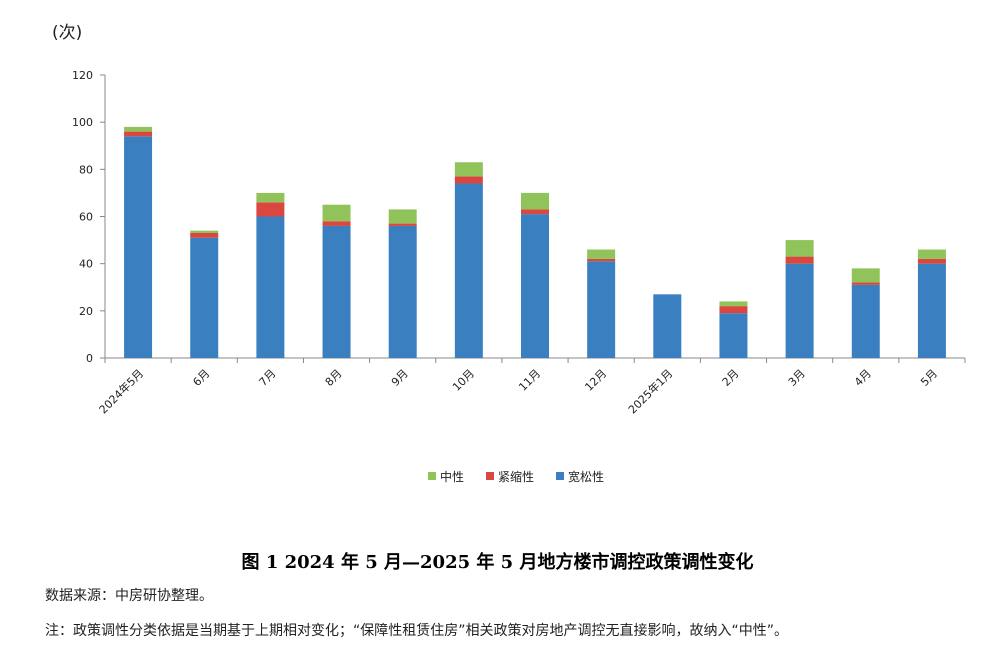 The image size is (995, 657). I want to click on x-tick-label: 6月, so click(201, 378).